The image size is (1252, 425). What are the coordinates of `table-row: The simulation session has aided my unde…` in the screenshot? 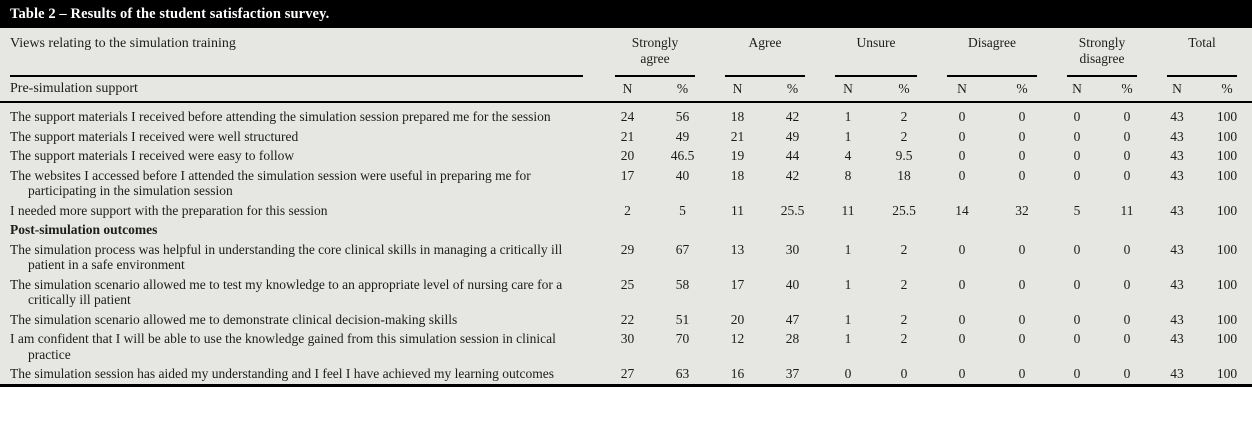 It's located at (626, 374).